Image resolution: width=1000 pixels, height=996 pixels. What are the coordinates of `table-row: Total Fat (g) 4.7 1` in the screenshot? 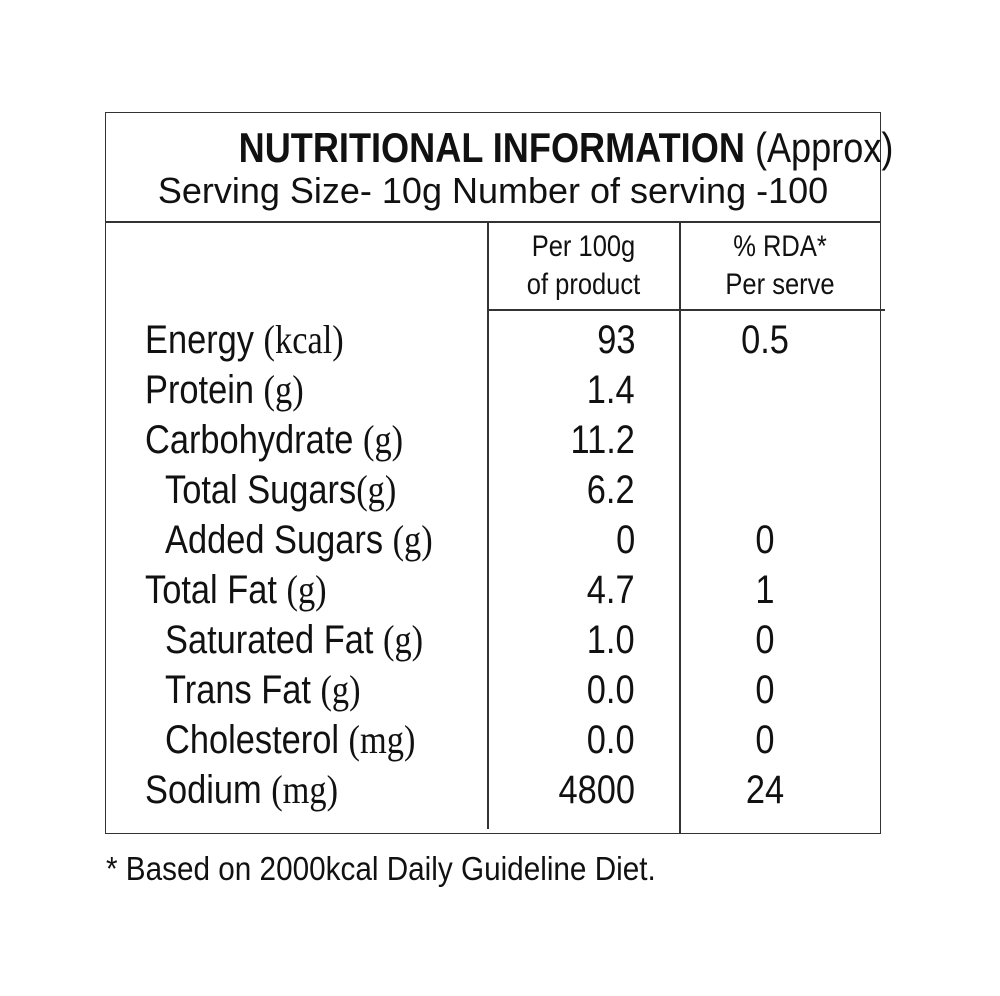 It's located at (500, 590).